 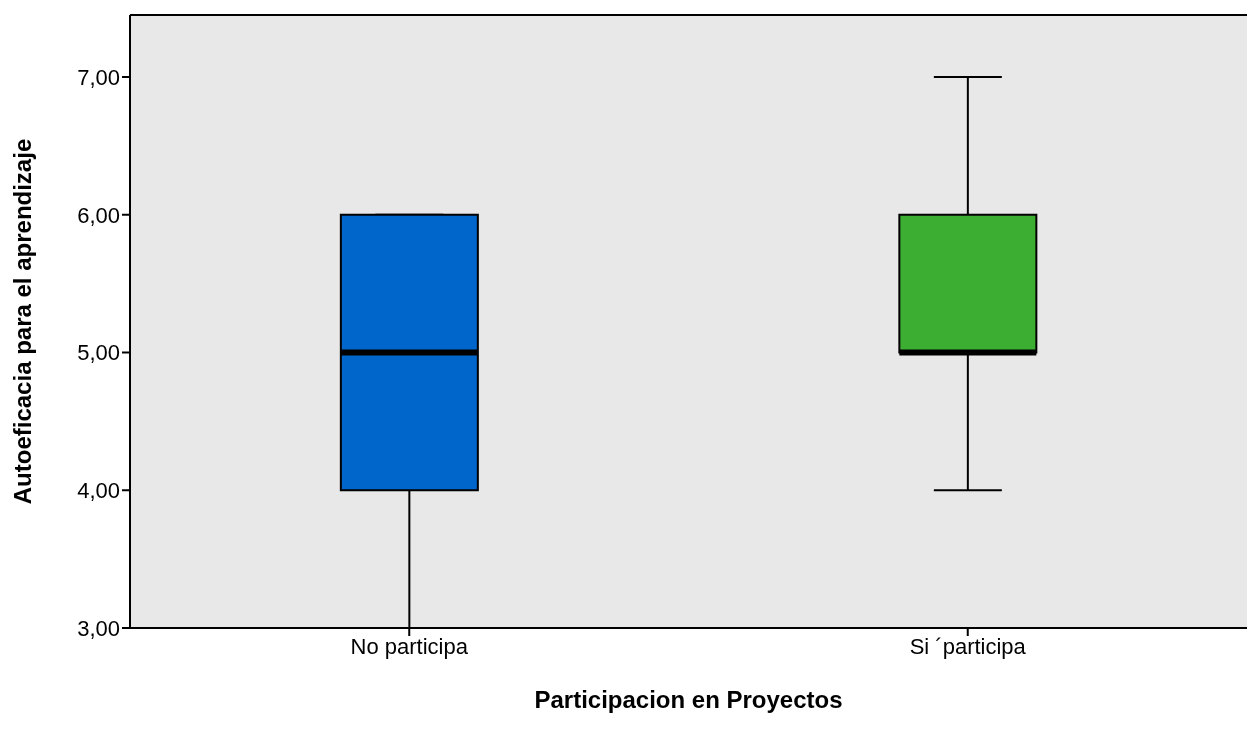 I want to click on y-tick-label: 6,00, so click(x=98, y=215).